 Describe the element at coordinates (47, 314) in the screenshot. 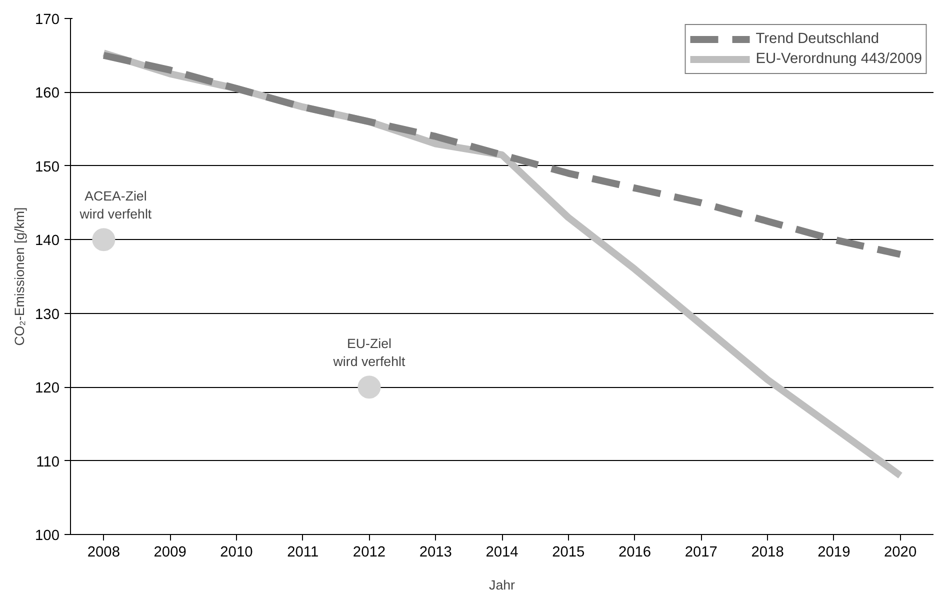

I see `y-tick-label: 130` at that location.